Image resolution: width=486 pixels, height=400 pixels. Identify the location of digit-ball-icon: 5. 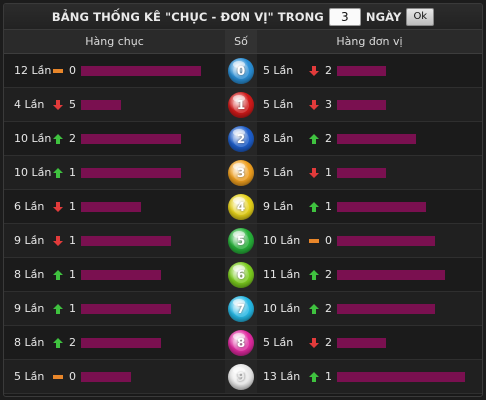
(241, 240).